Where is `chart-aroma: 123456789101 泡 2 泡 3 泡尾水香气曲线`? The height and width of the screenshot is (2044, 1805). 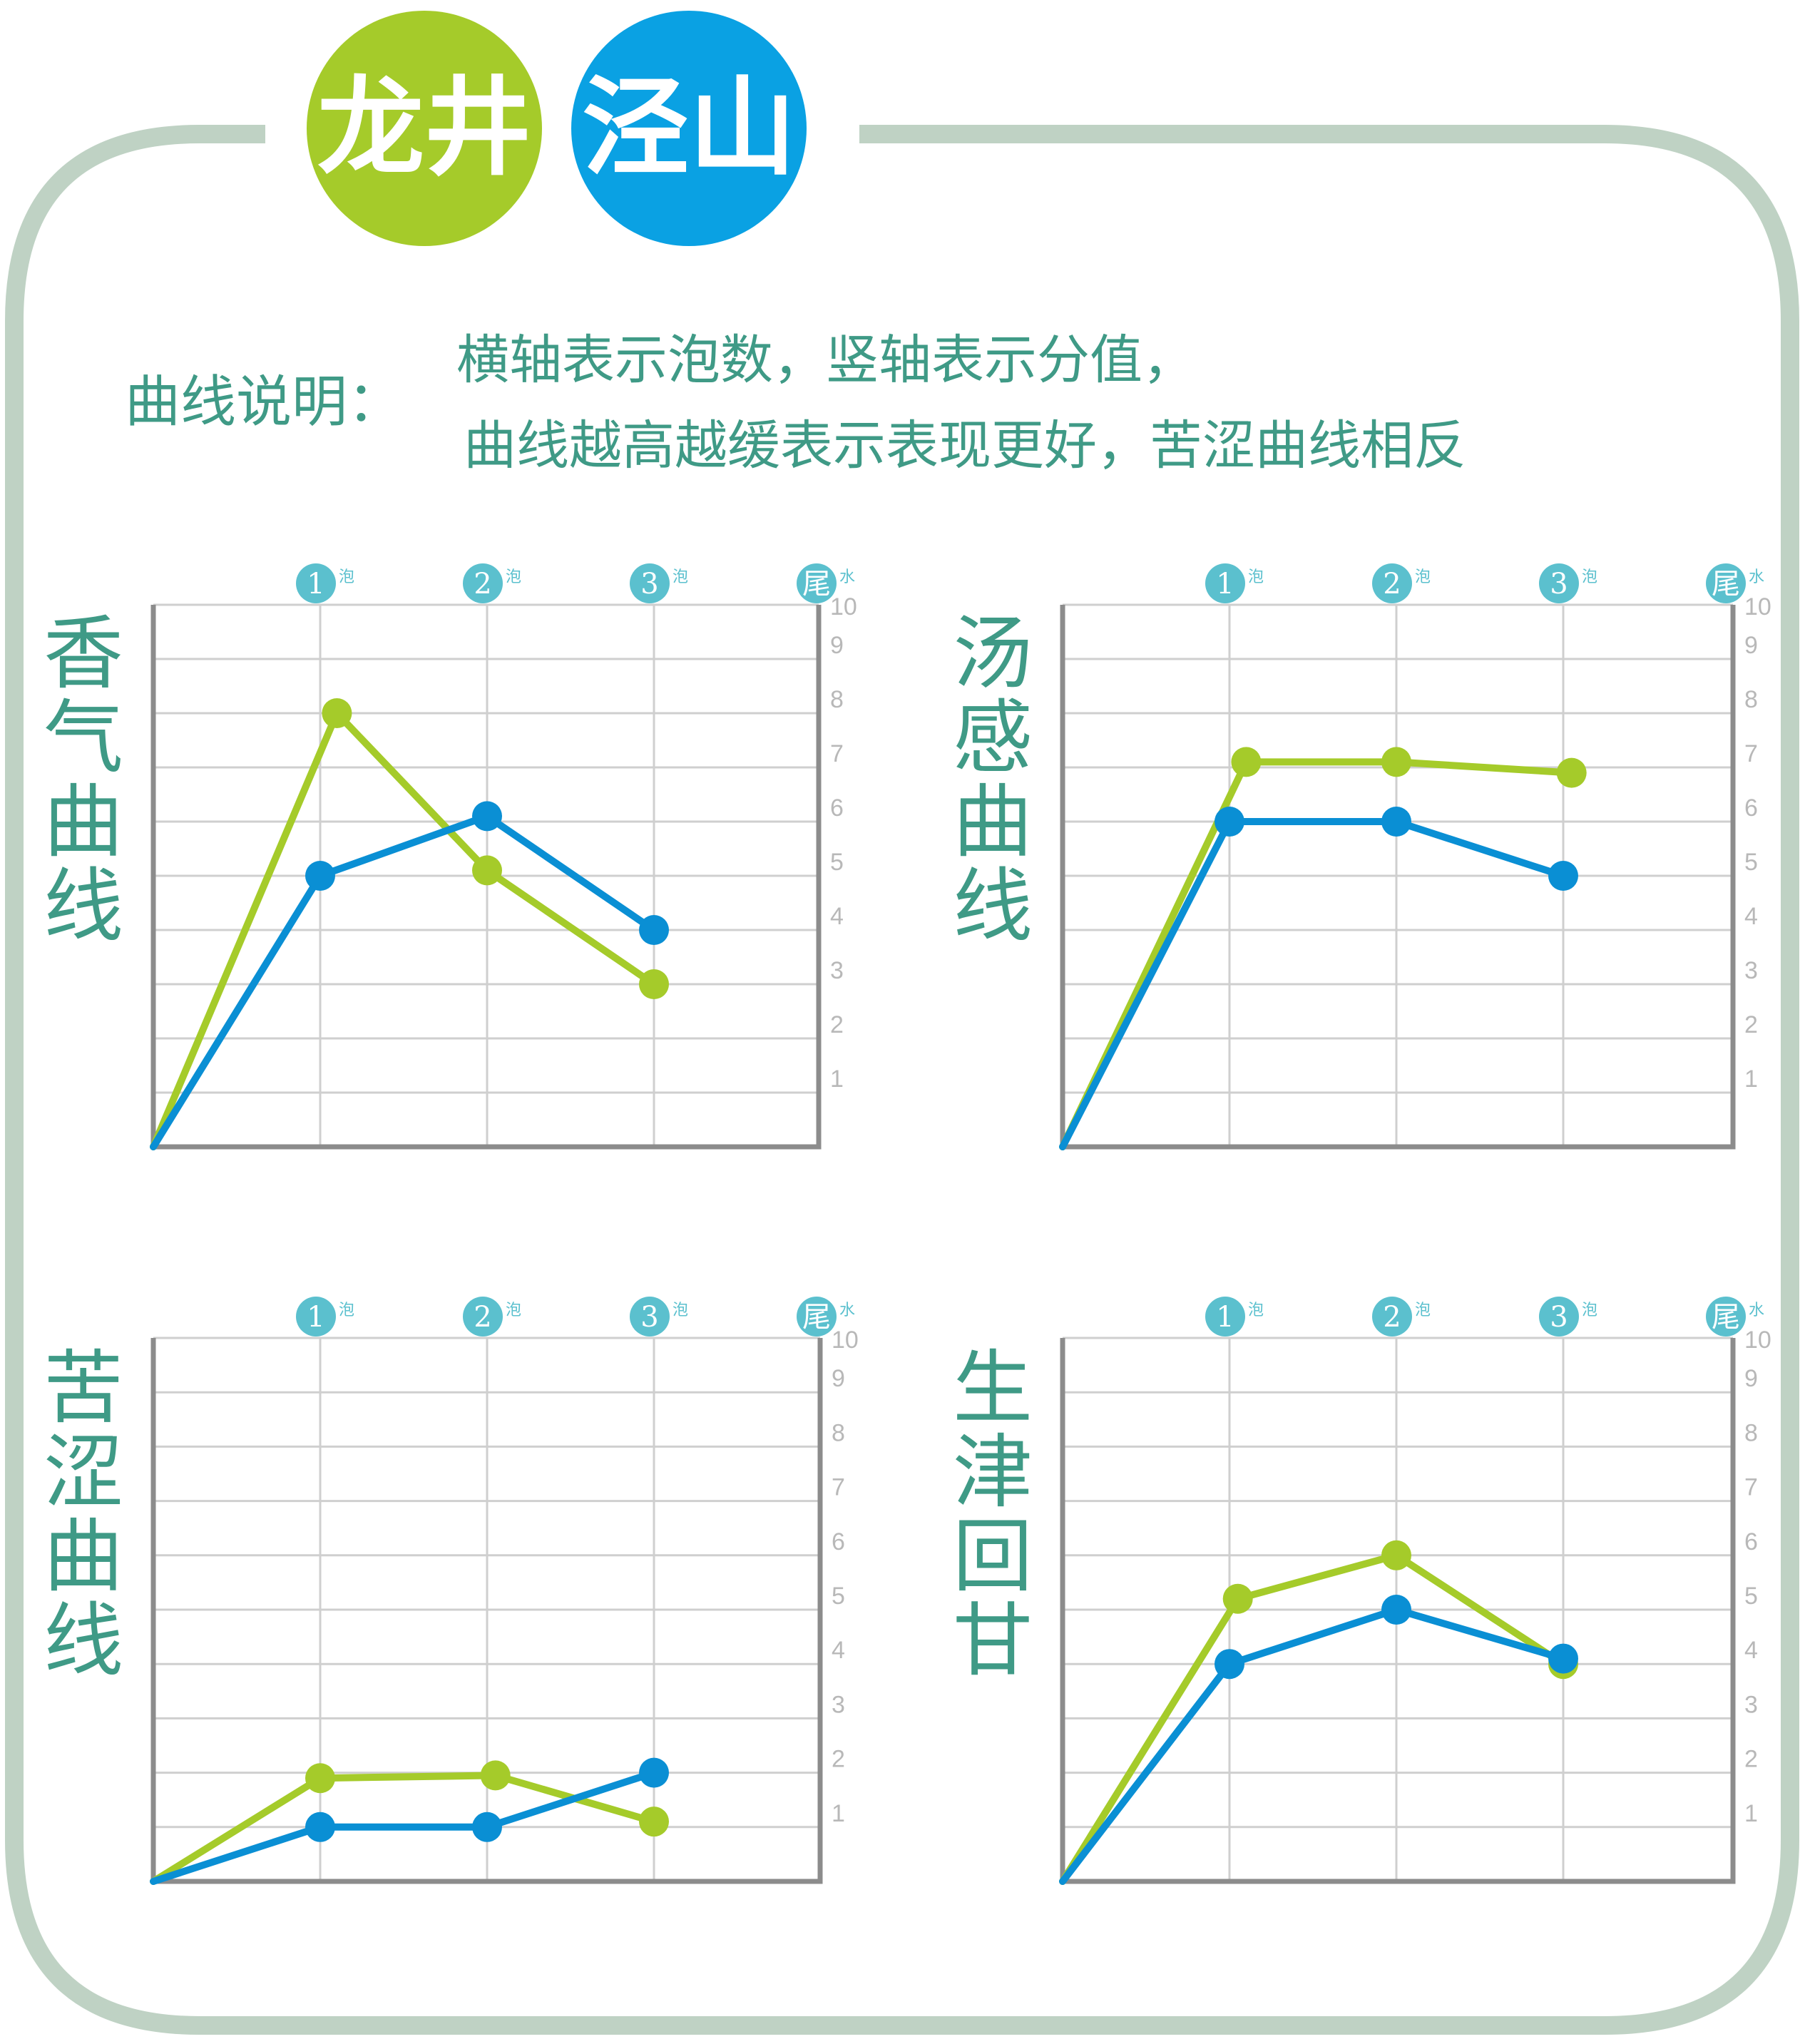 chart-aroma: 123456789101 泡 2 泡 3 泡尾水香气曲线 is located at coordinates (450, 856).